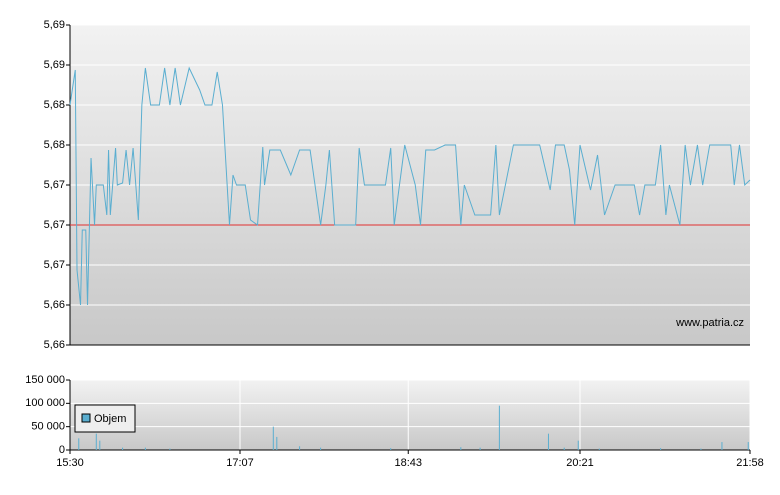  Describe the element at coordinates (580, 463) in the screenshot. I see `x-tick-label: 20:21` at that location.